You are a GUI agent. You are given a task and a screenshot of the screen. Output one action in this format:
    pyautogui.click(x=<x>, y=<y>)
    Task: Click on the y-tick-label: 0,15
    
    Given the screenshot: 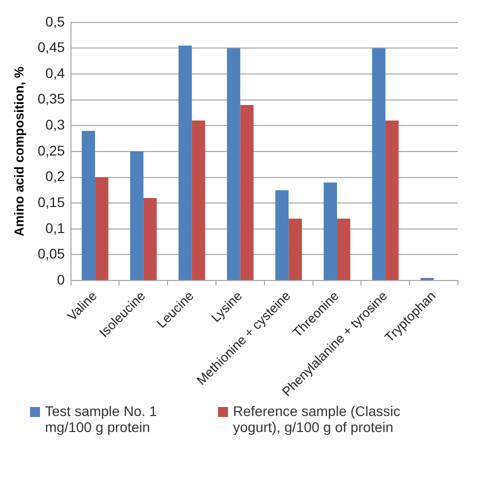 What is the action you would take?
    pyautogui.click(x=52, y=202)
    